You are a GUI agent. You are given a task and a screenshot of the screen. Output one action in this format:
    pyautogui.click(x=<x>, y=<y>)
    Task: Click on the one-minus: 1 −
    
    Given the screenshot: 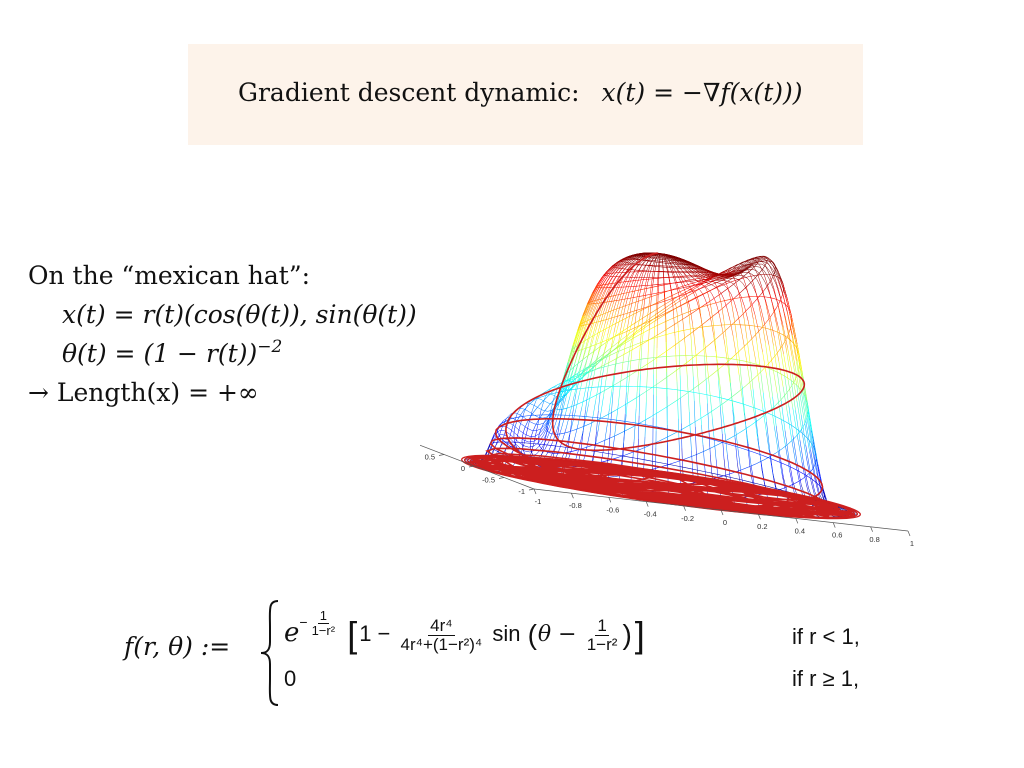 What is the action you would take?
    pyautogui.click(x=375, y=633)
    